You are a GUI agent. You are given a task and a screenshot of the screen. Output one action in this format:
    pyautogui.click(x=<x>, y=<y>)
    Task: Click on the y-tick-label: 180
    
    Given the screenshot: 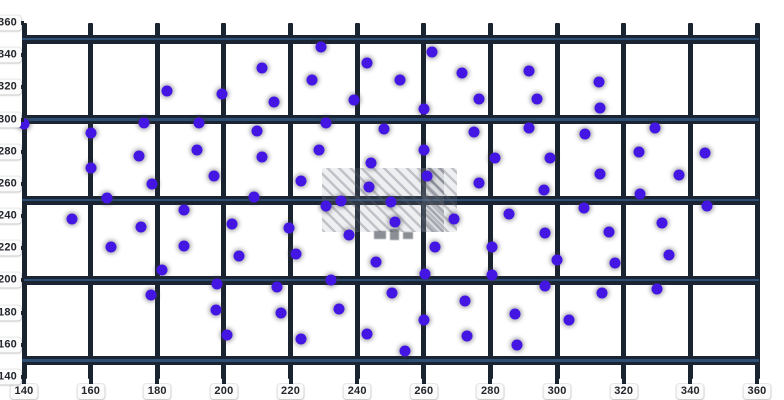 What is the action you would take?
    pyautogui.click(x=10, y=313)
    